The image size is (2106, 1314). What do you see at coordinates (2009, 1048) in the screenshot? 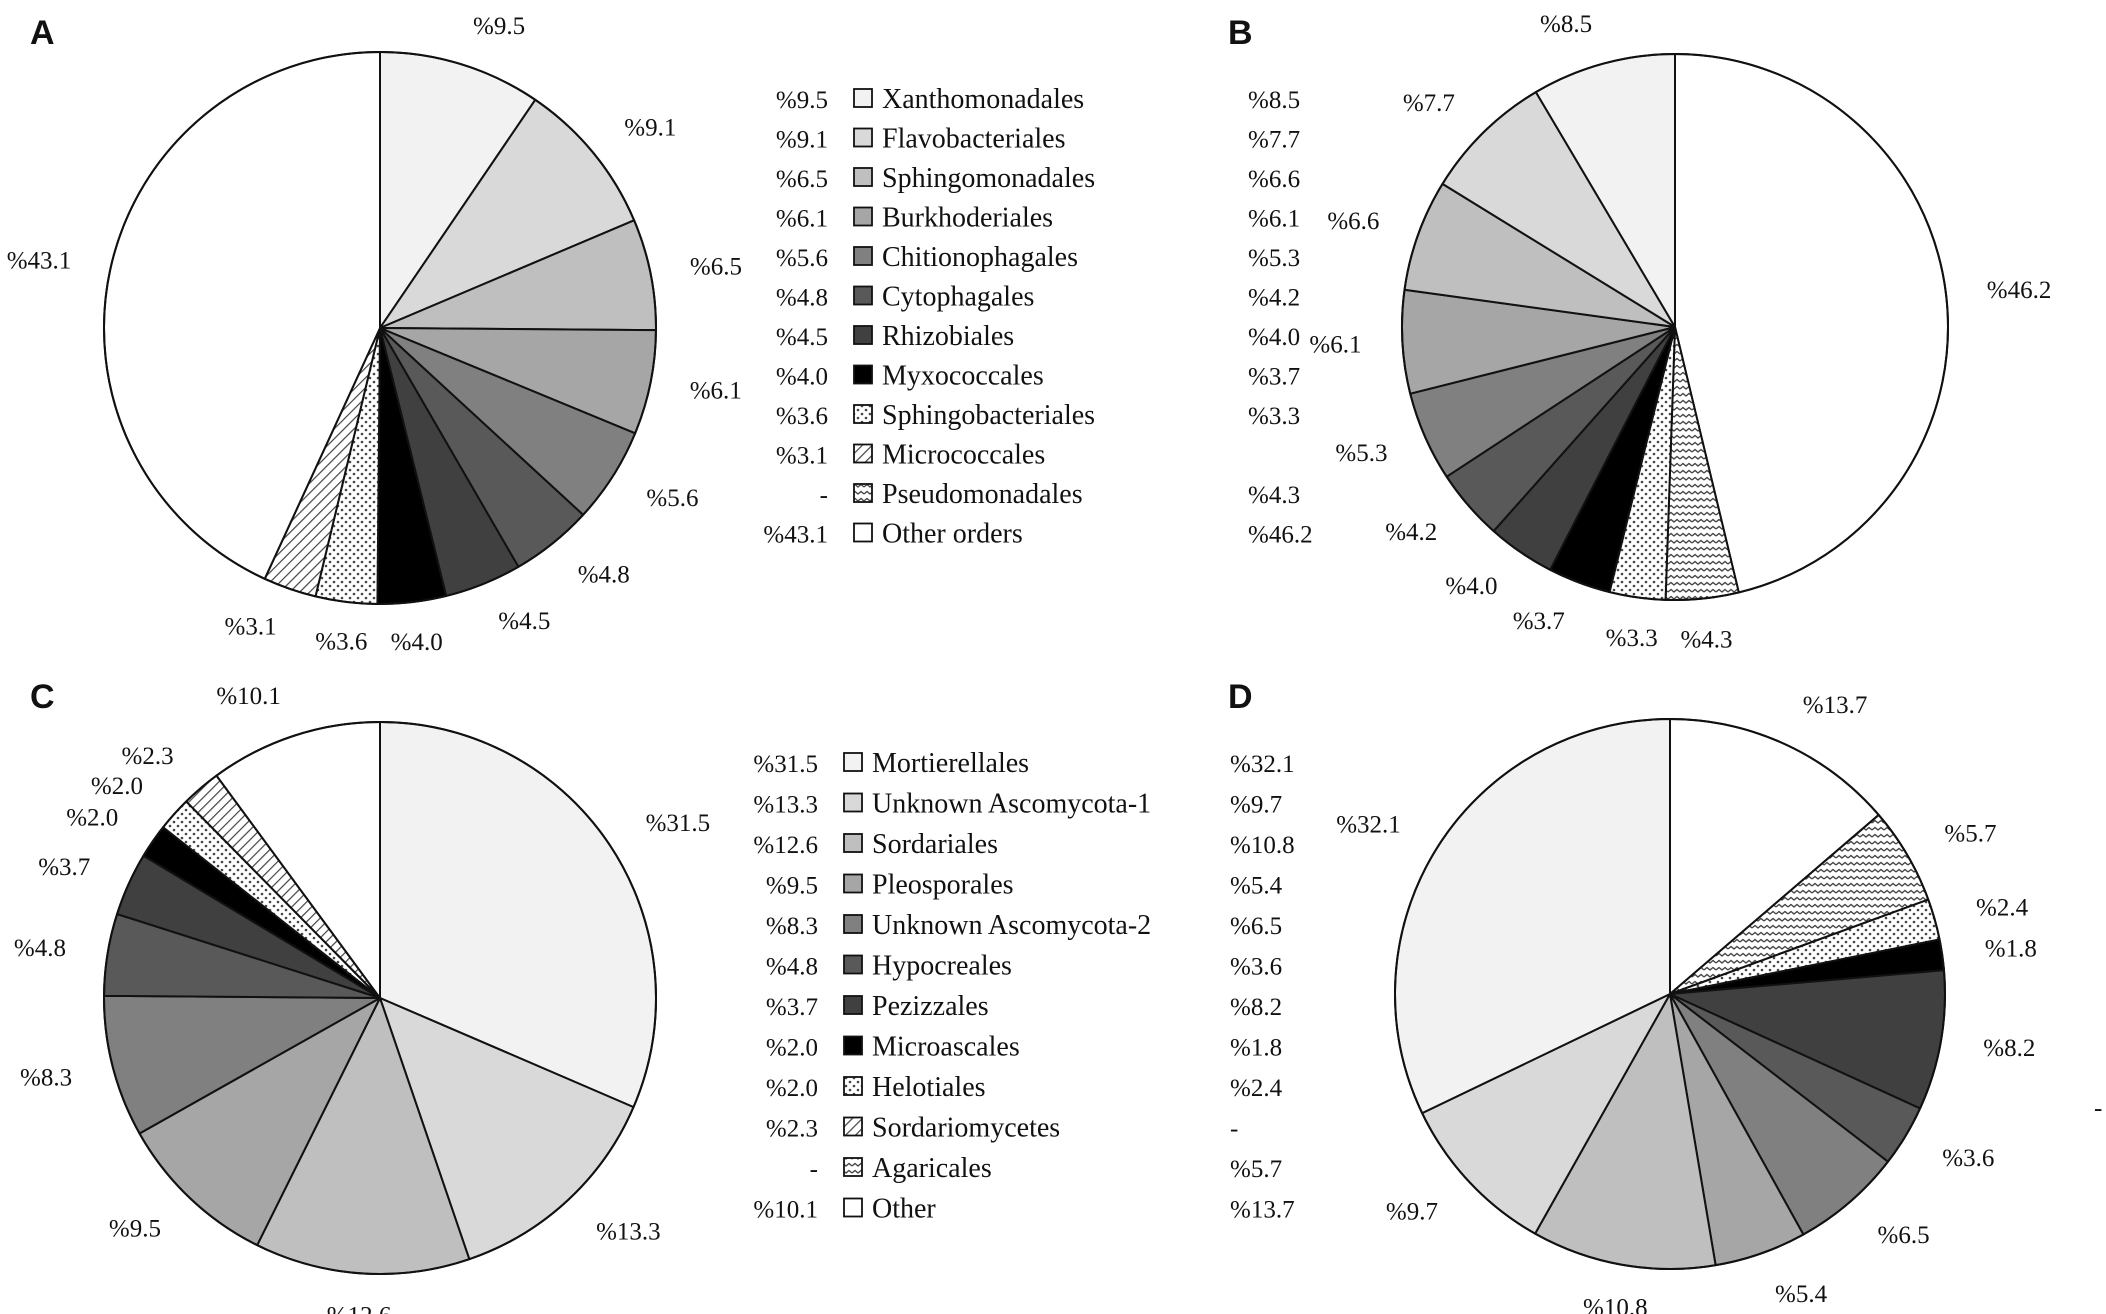
I see `slice-label: %8.2` at bounding box center [2009, 1048].